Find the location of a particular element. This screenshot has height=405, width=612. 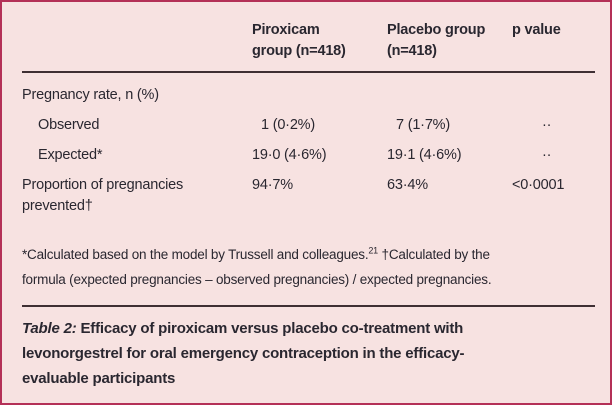

column-header-pvalue: p value is located at coordinates (536, 30).